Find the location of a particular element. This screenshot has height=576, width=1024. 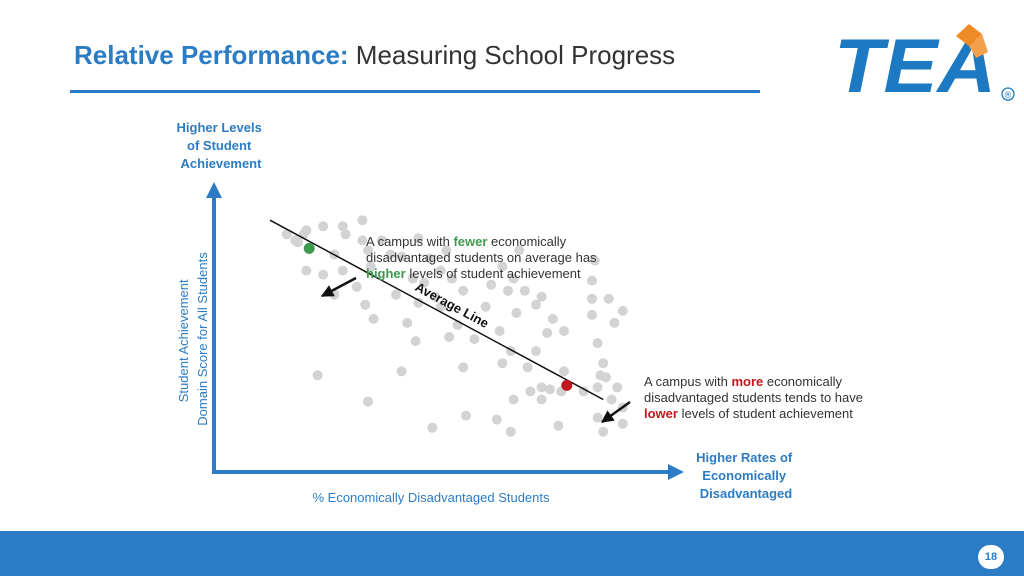

highlight-points is located at coordinates (438, 316).